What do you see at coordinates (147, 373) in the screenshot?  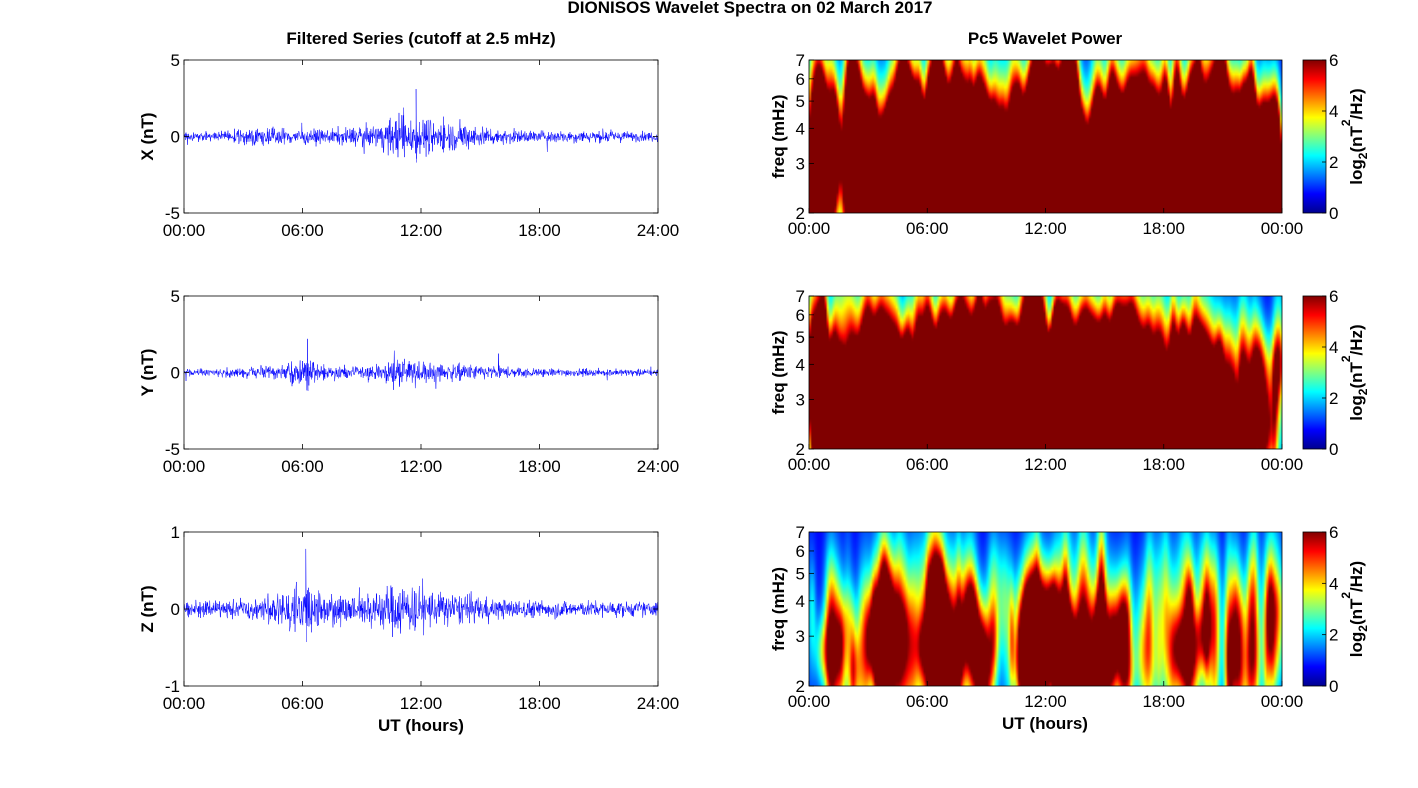 I see `y-axis-label: Y (nT)` at bounding box center [147, 373].